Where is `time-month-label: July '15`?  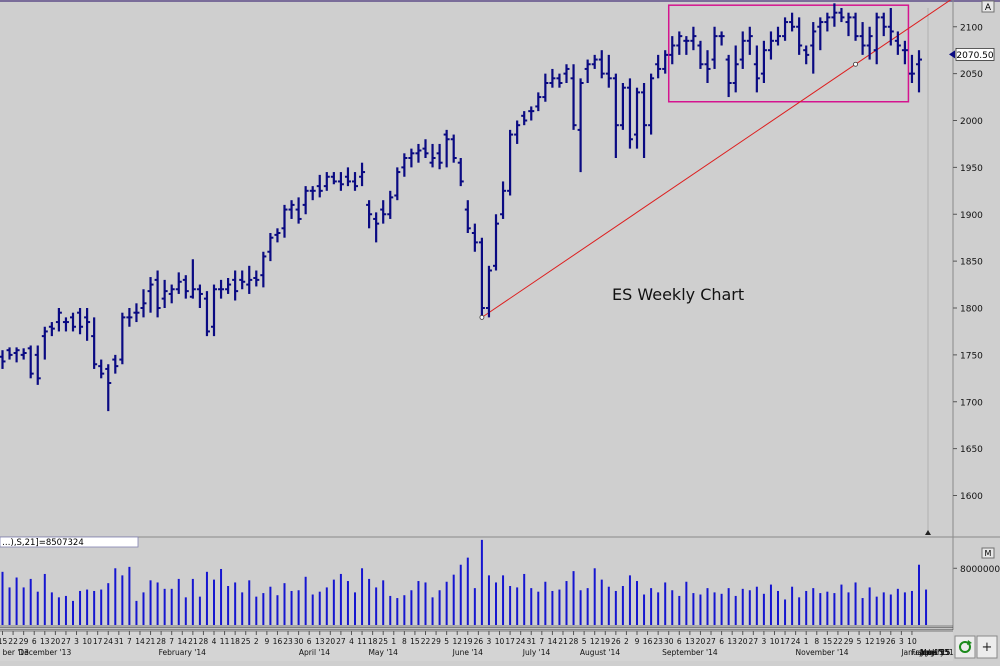 time-month-label: July '15 is located at coordinates (934, 652).